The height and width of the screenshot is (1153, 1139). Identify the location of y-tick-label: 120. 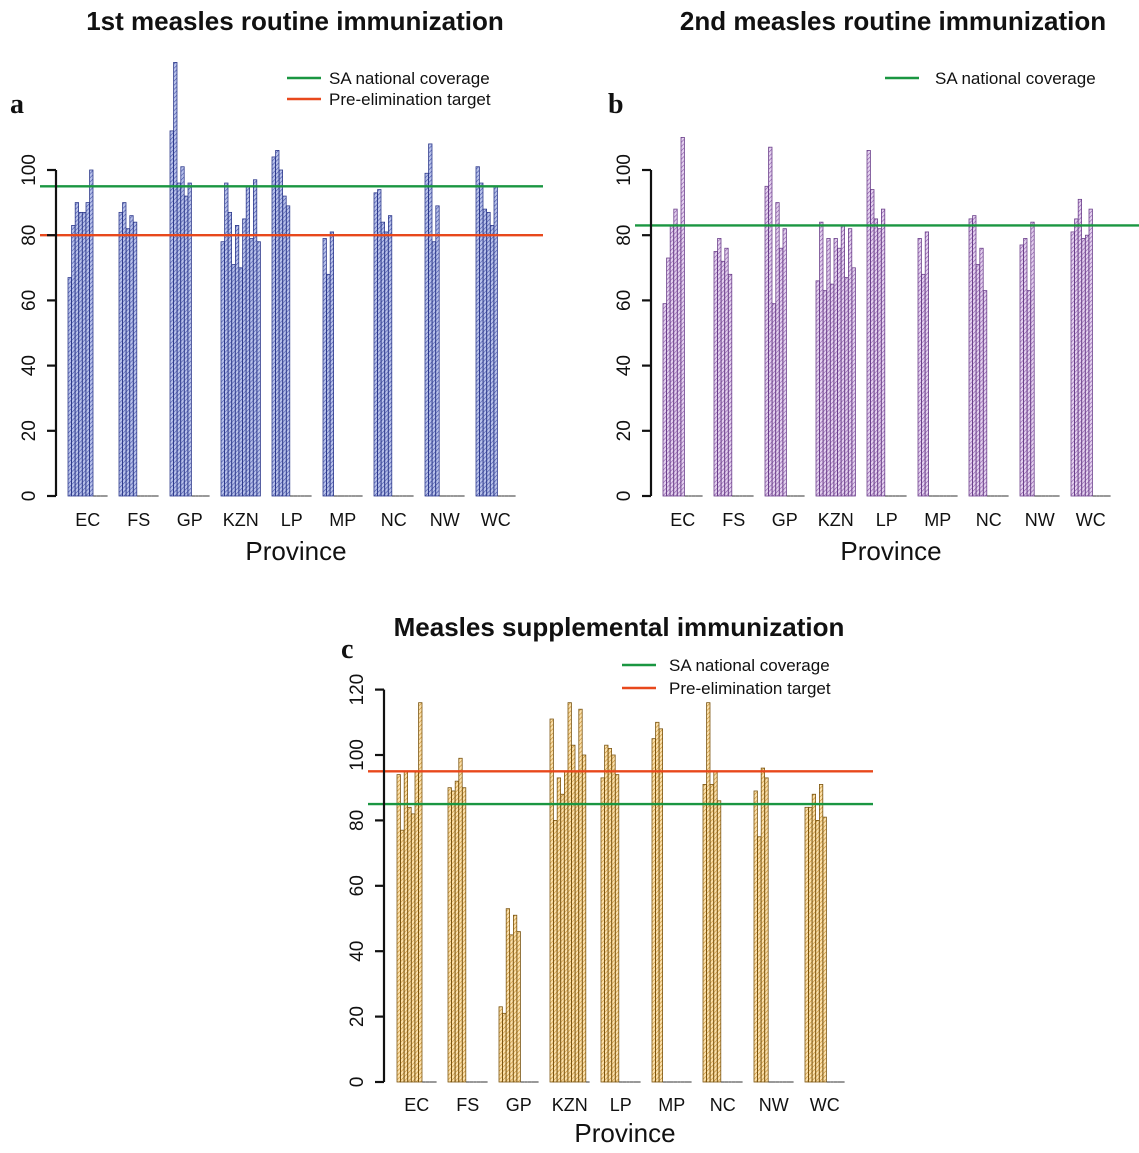
(357, 690).